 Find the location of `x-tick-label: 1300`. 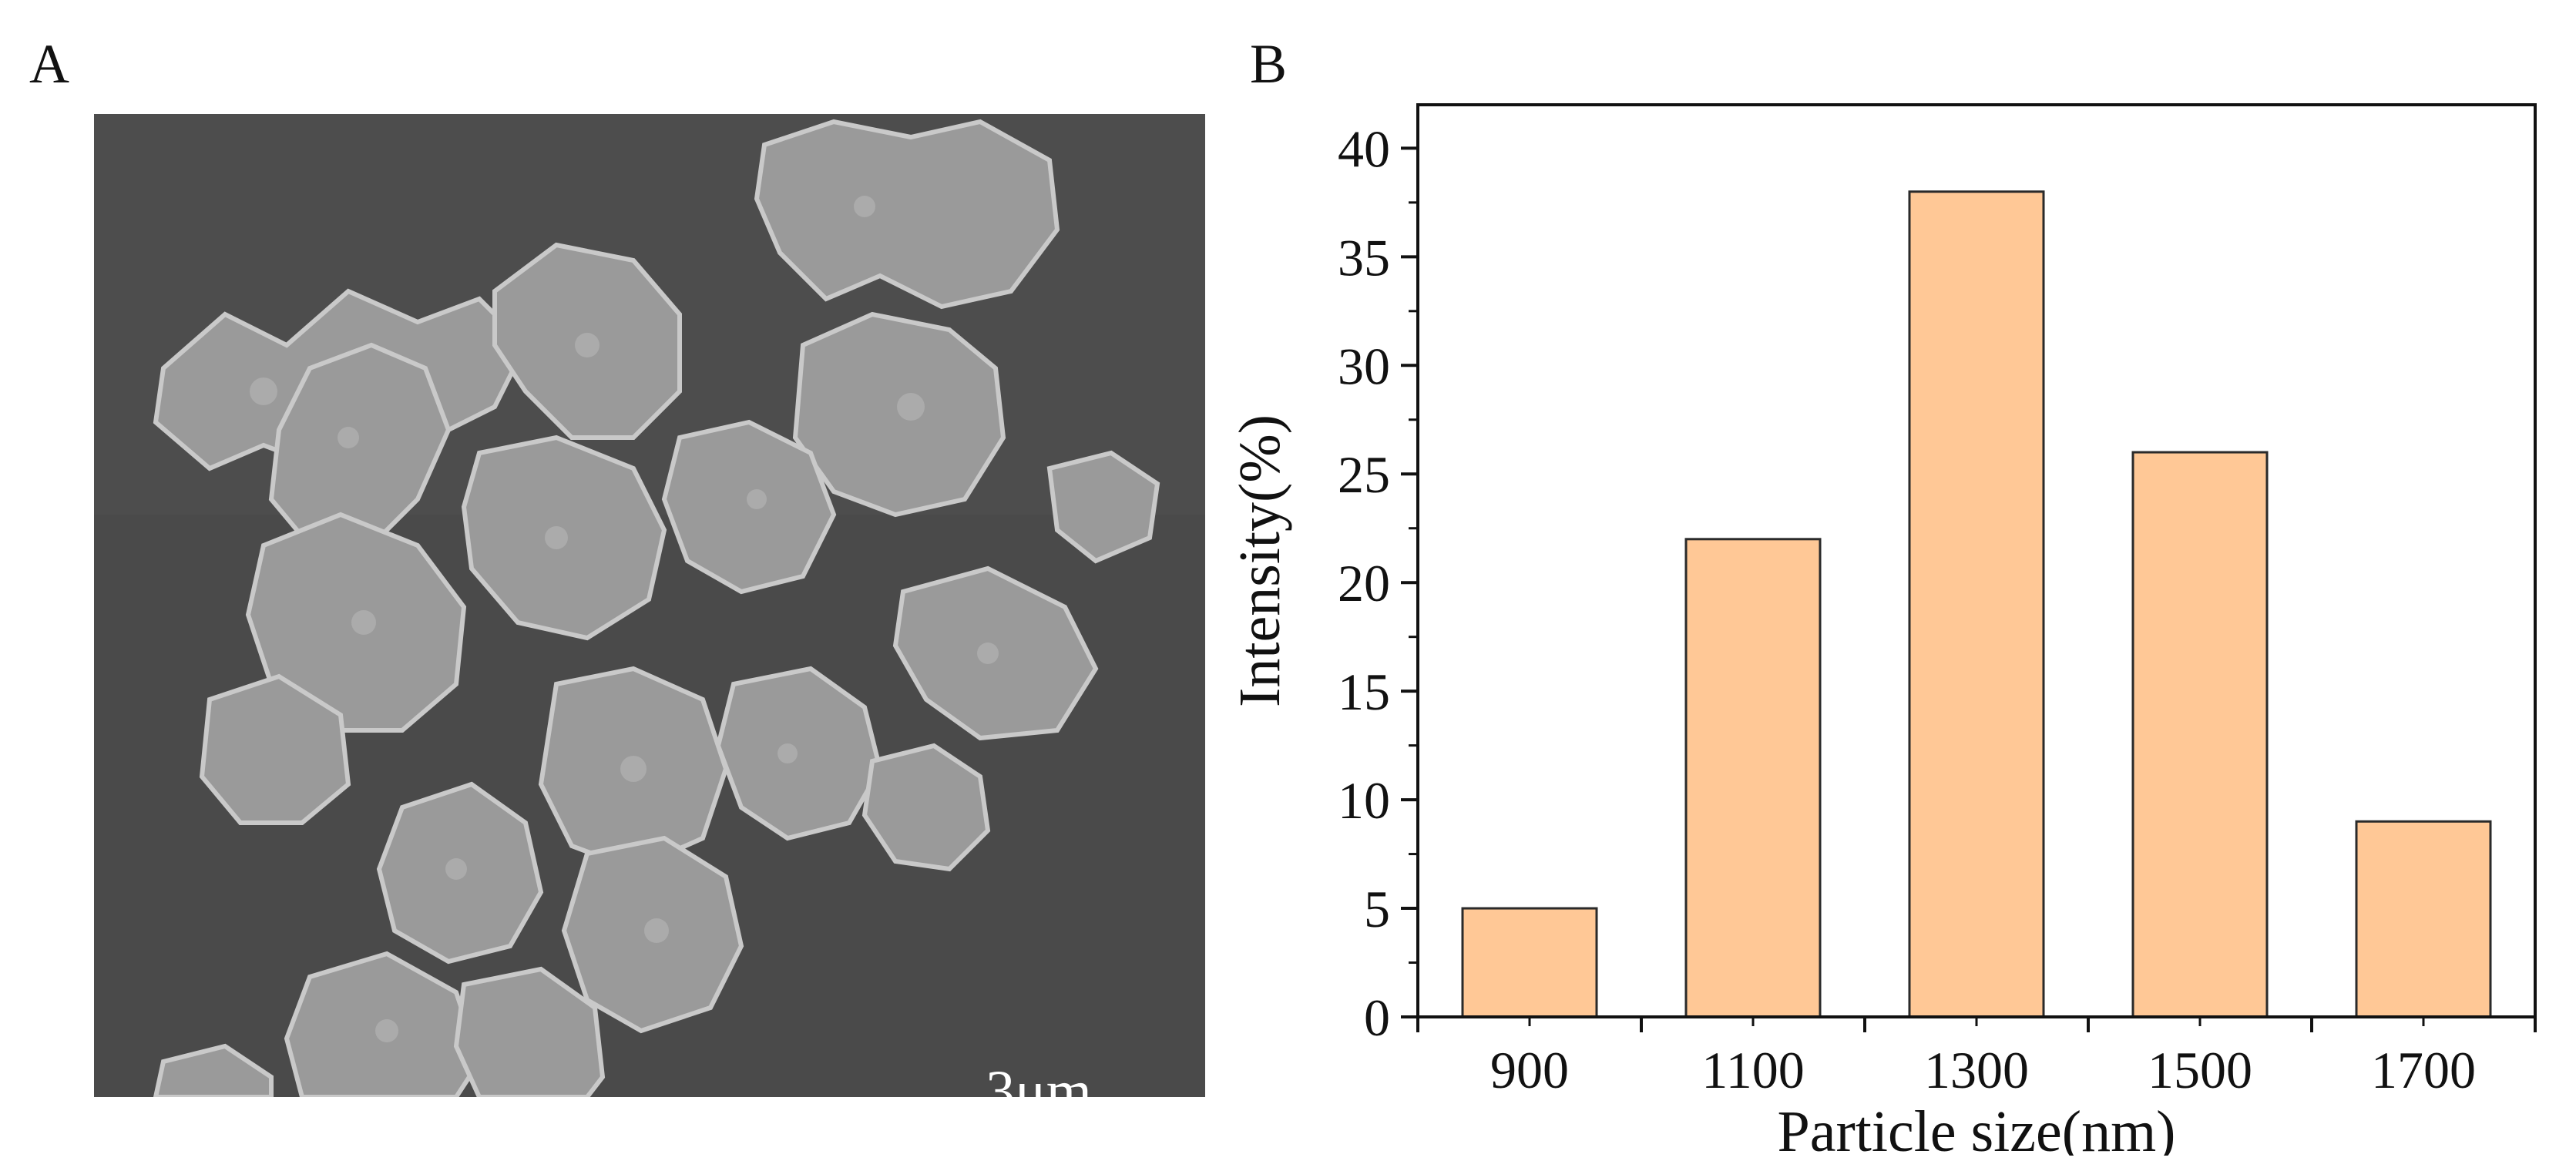

x-tick-label: 1300 is located at coordinates (1976, 1070).